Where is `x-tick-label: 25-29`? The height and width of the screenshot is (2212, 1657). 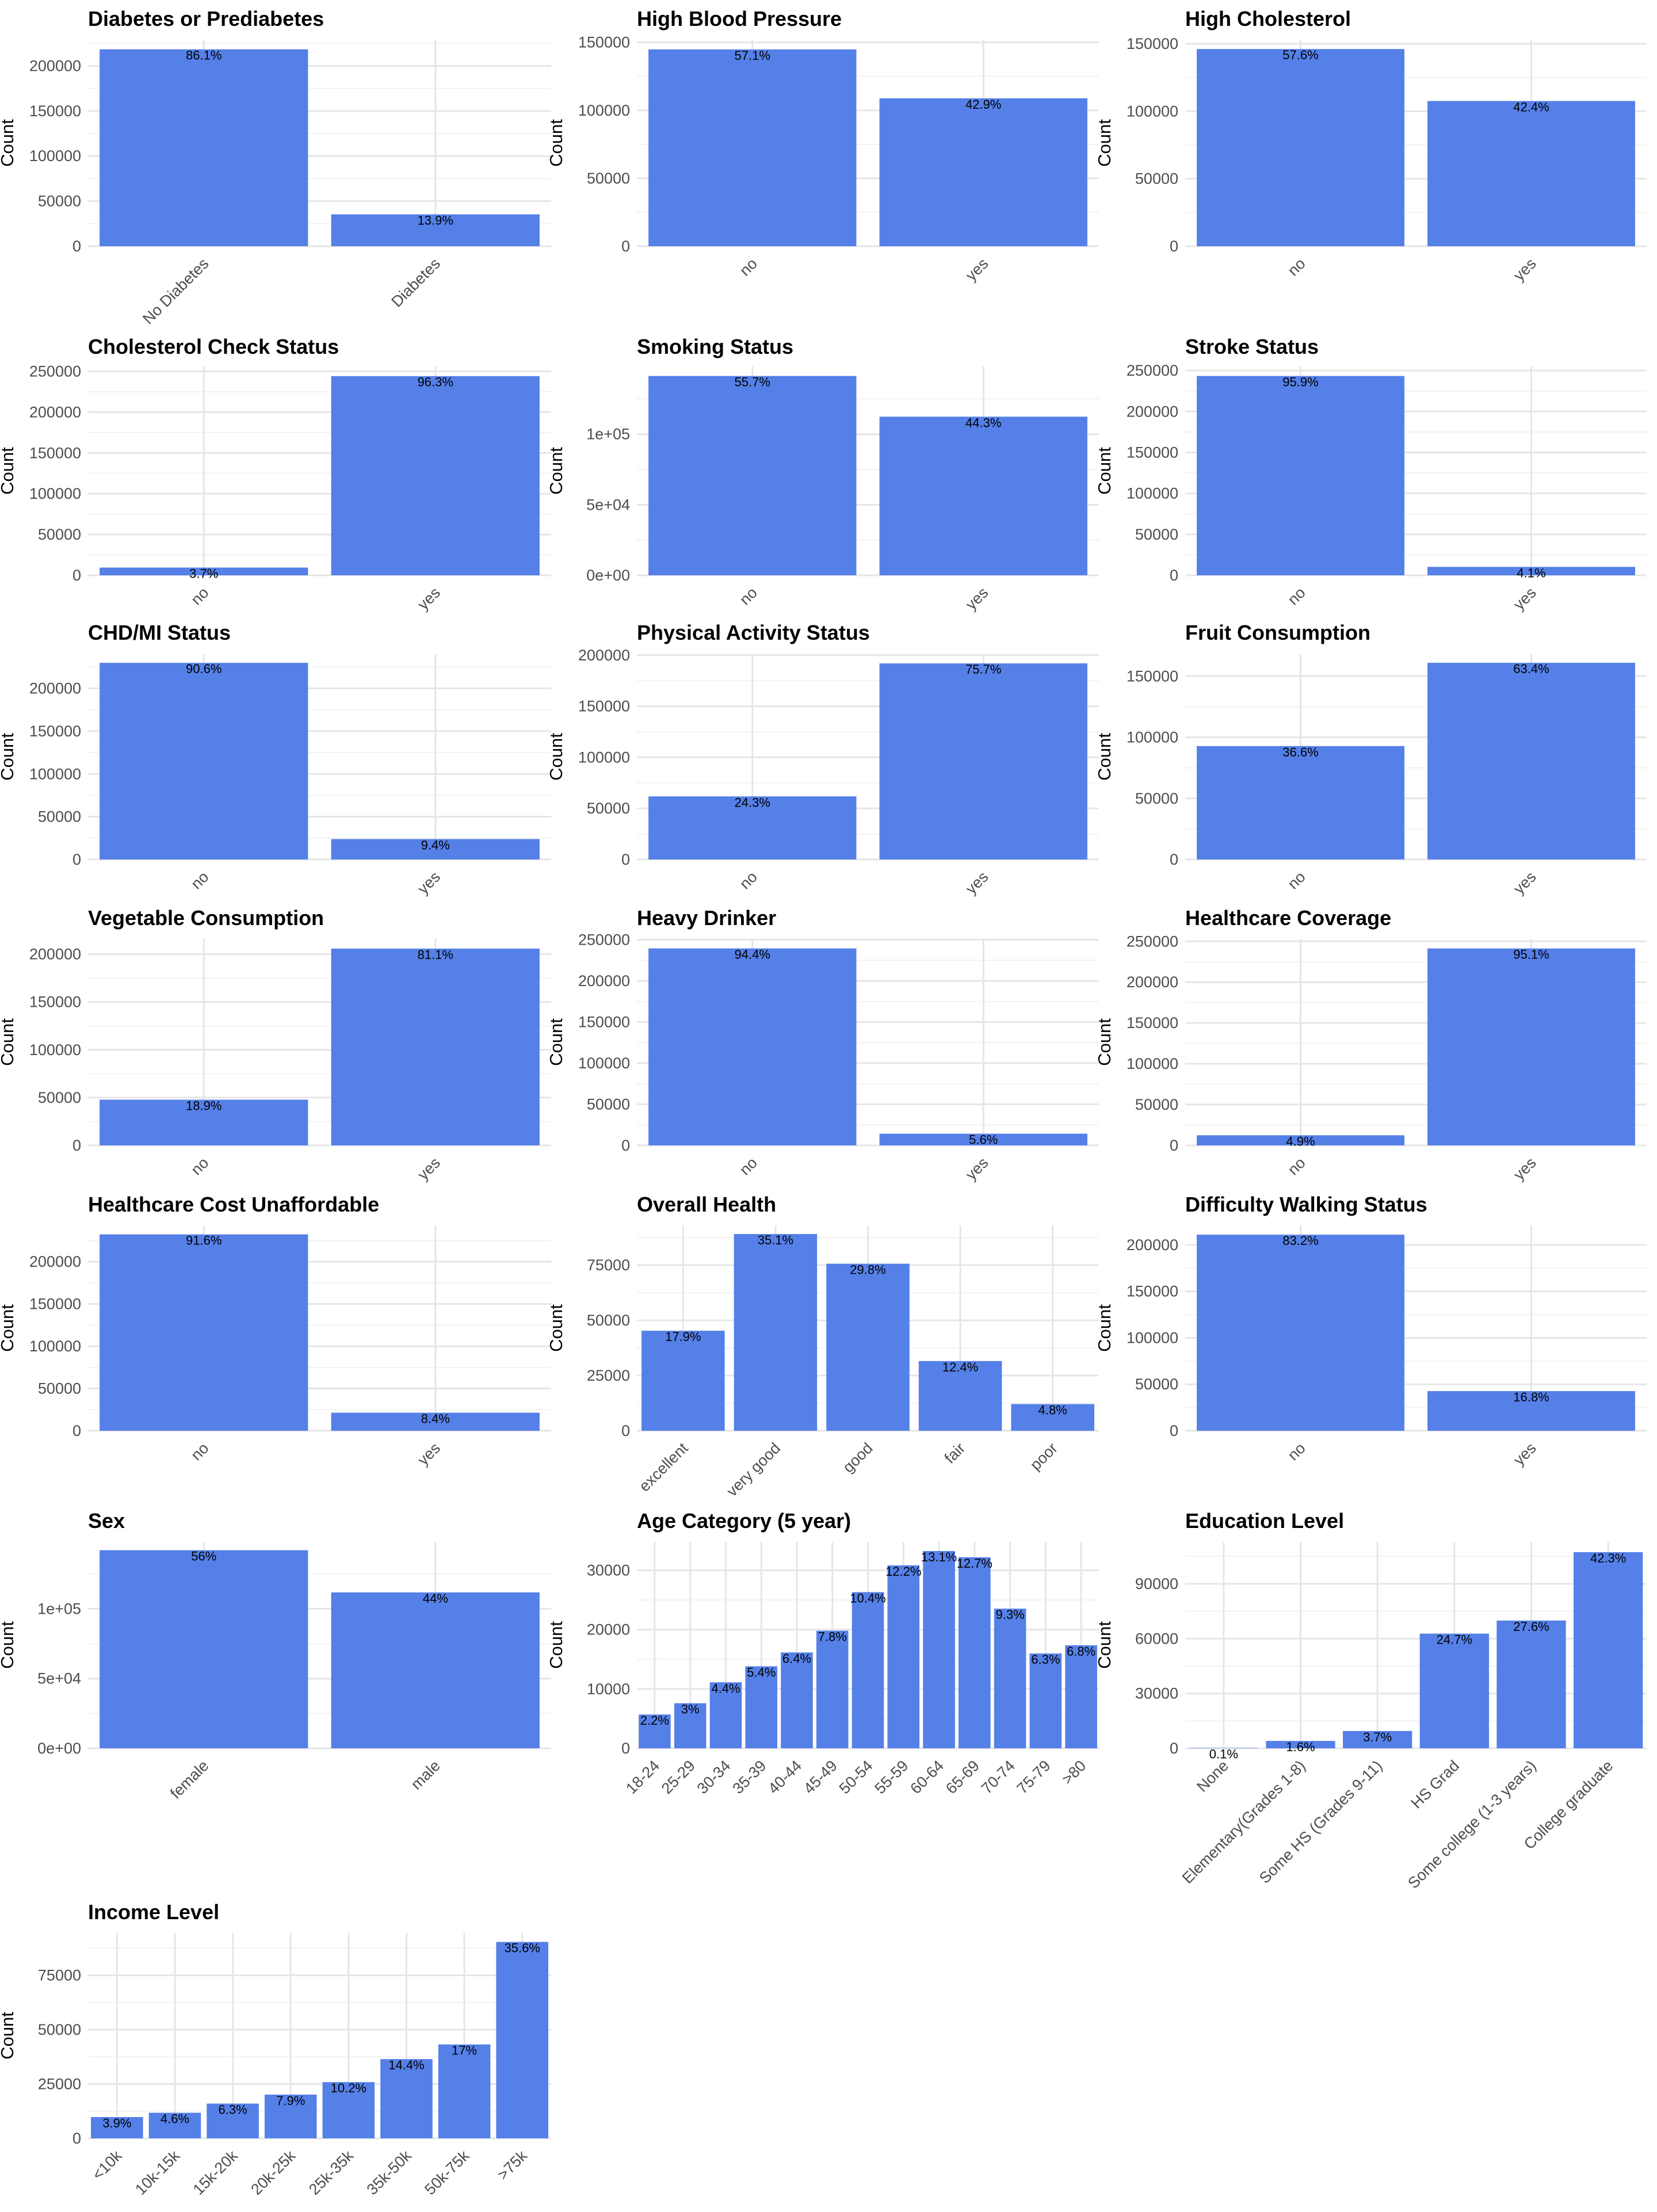
x-tick-label: 25-29 is located at coordinates (678, 1777).